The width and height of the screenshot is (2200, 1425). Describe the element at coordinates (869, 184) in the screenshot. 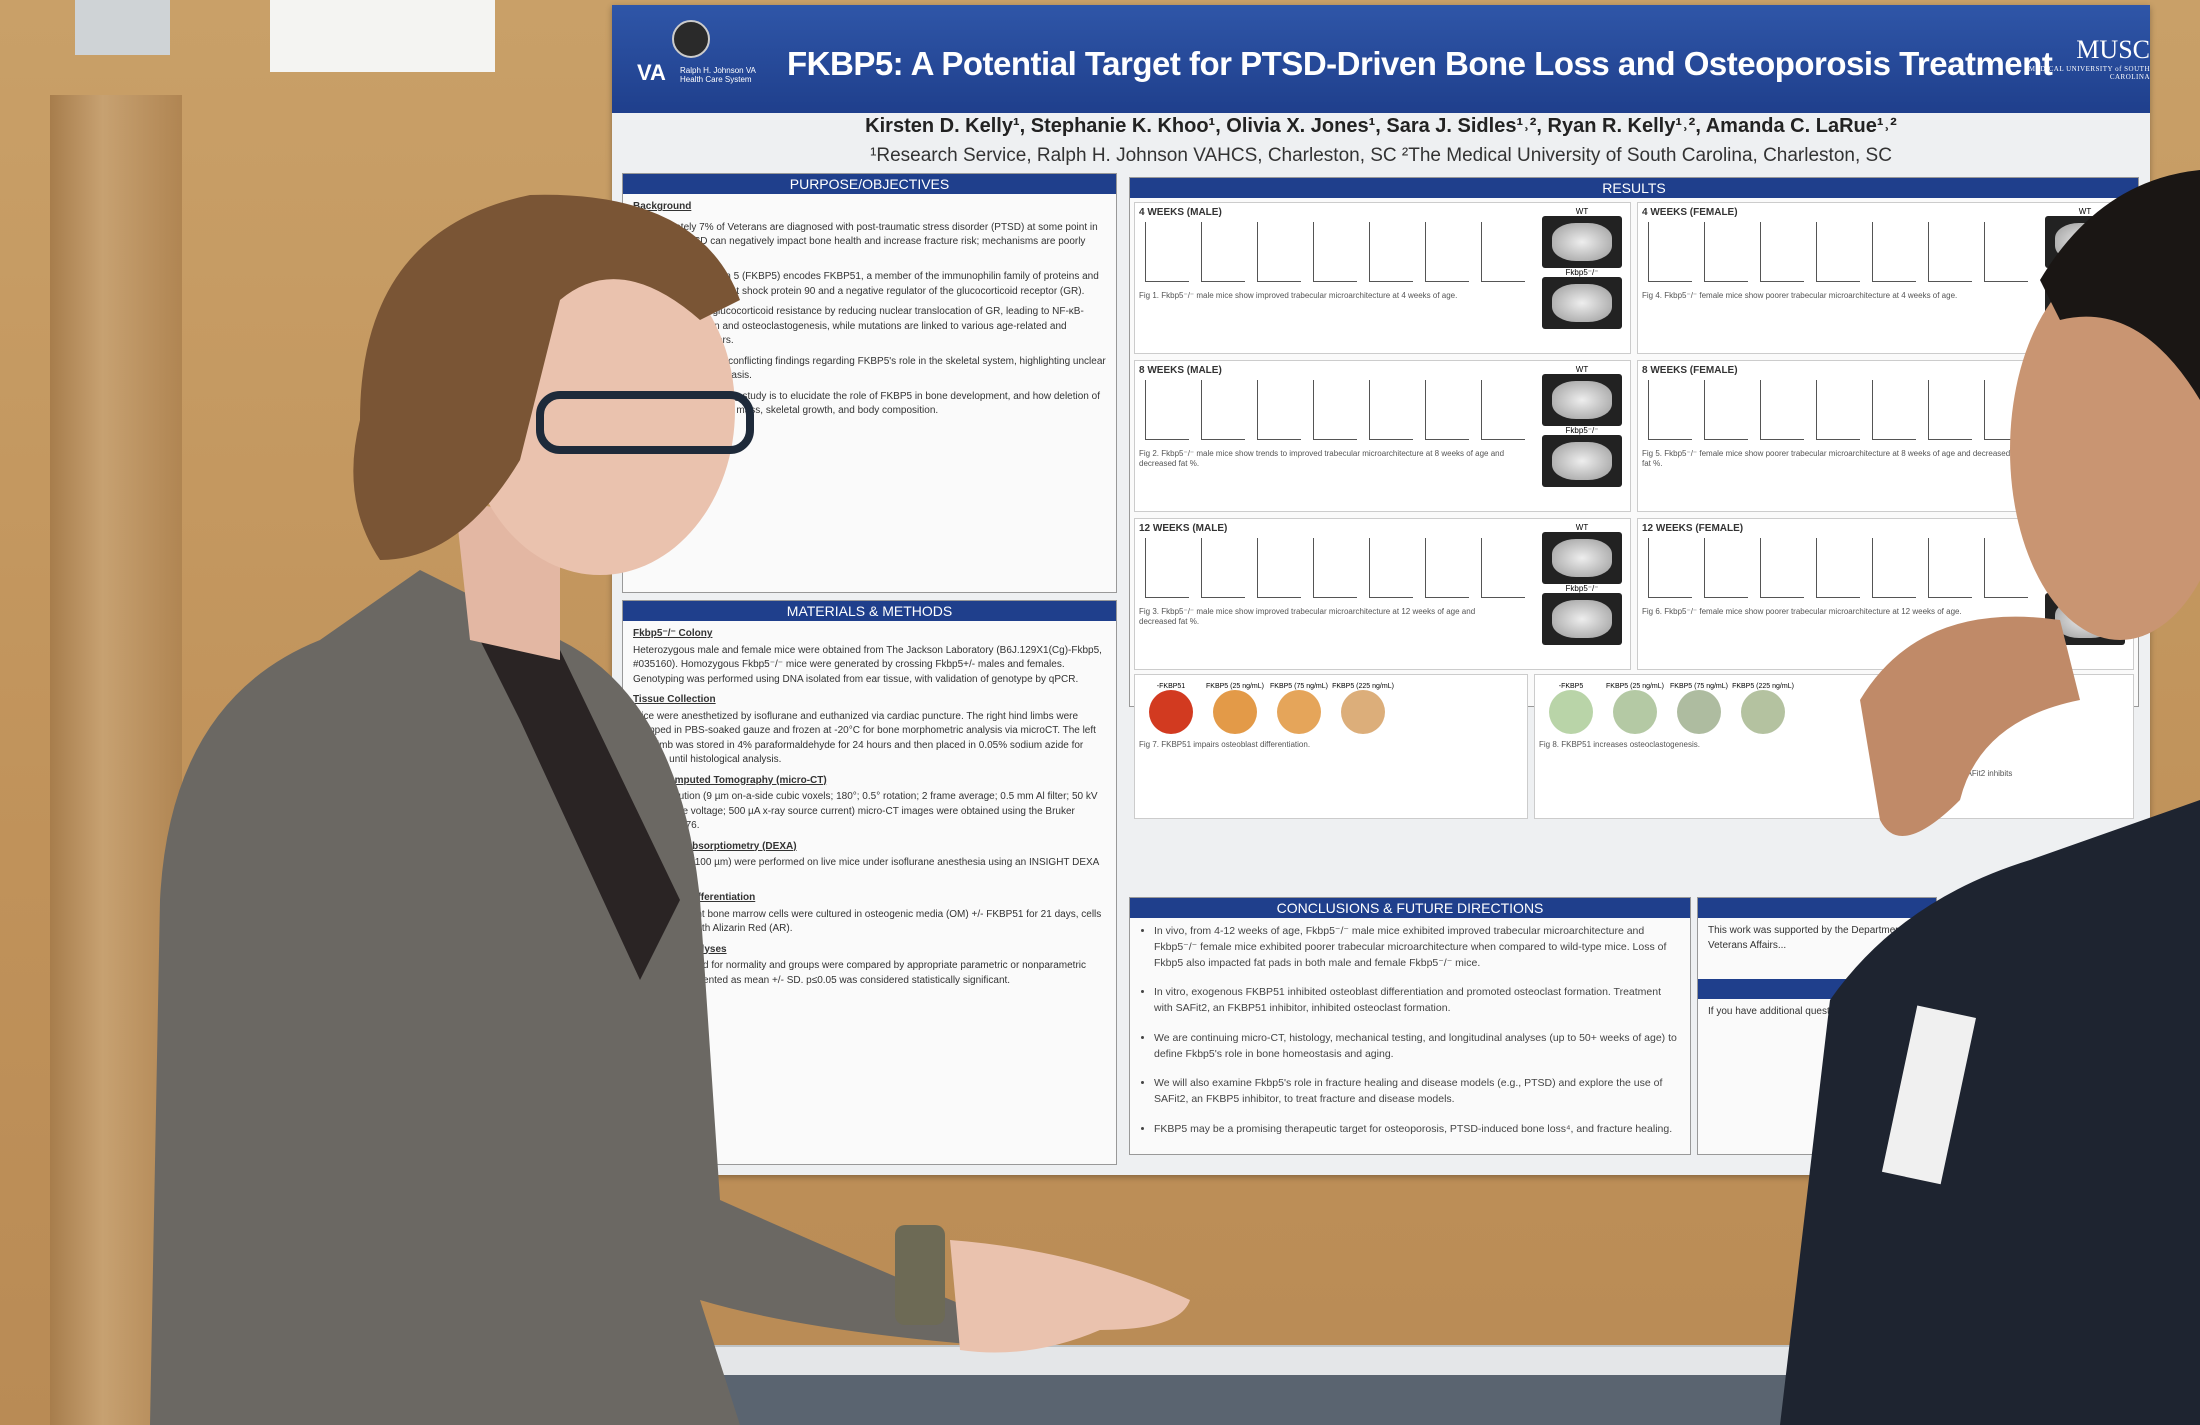

I see `section-heading: PURPOSE/OBJECTIVES` at that location.